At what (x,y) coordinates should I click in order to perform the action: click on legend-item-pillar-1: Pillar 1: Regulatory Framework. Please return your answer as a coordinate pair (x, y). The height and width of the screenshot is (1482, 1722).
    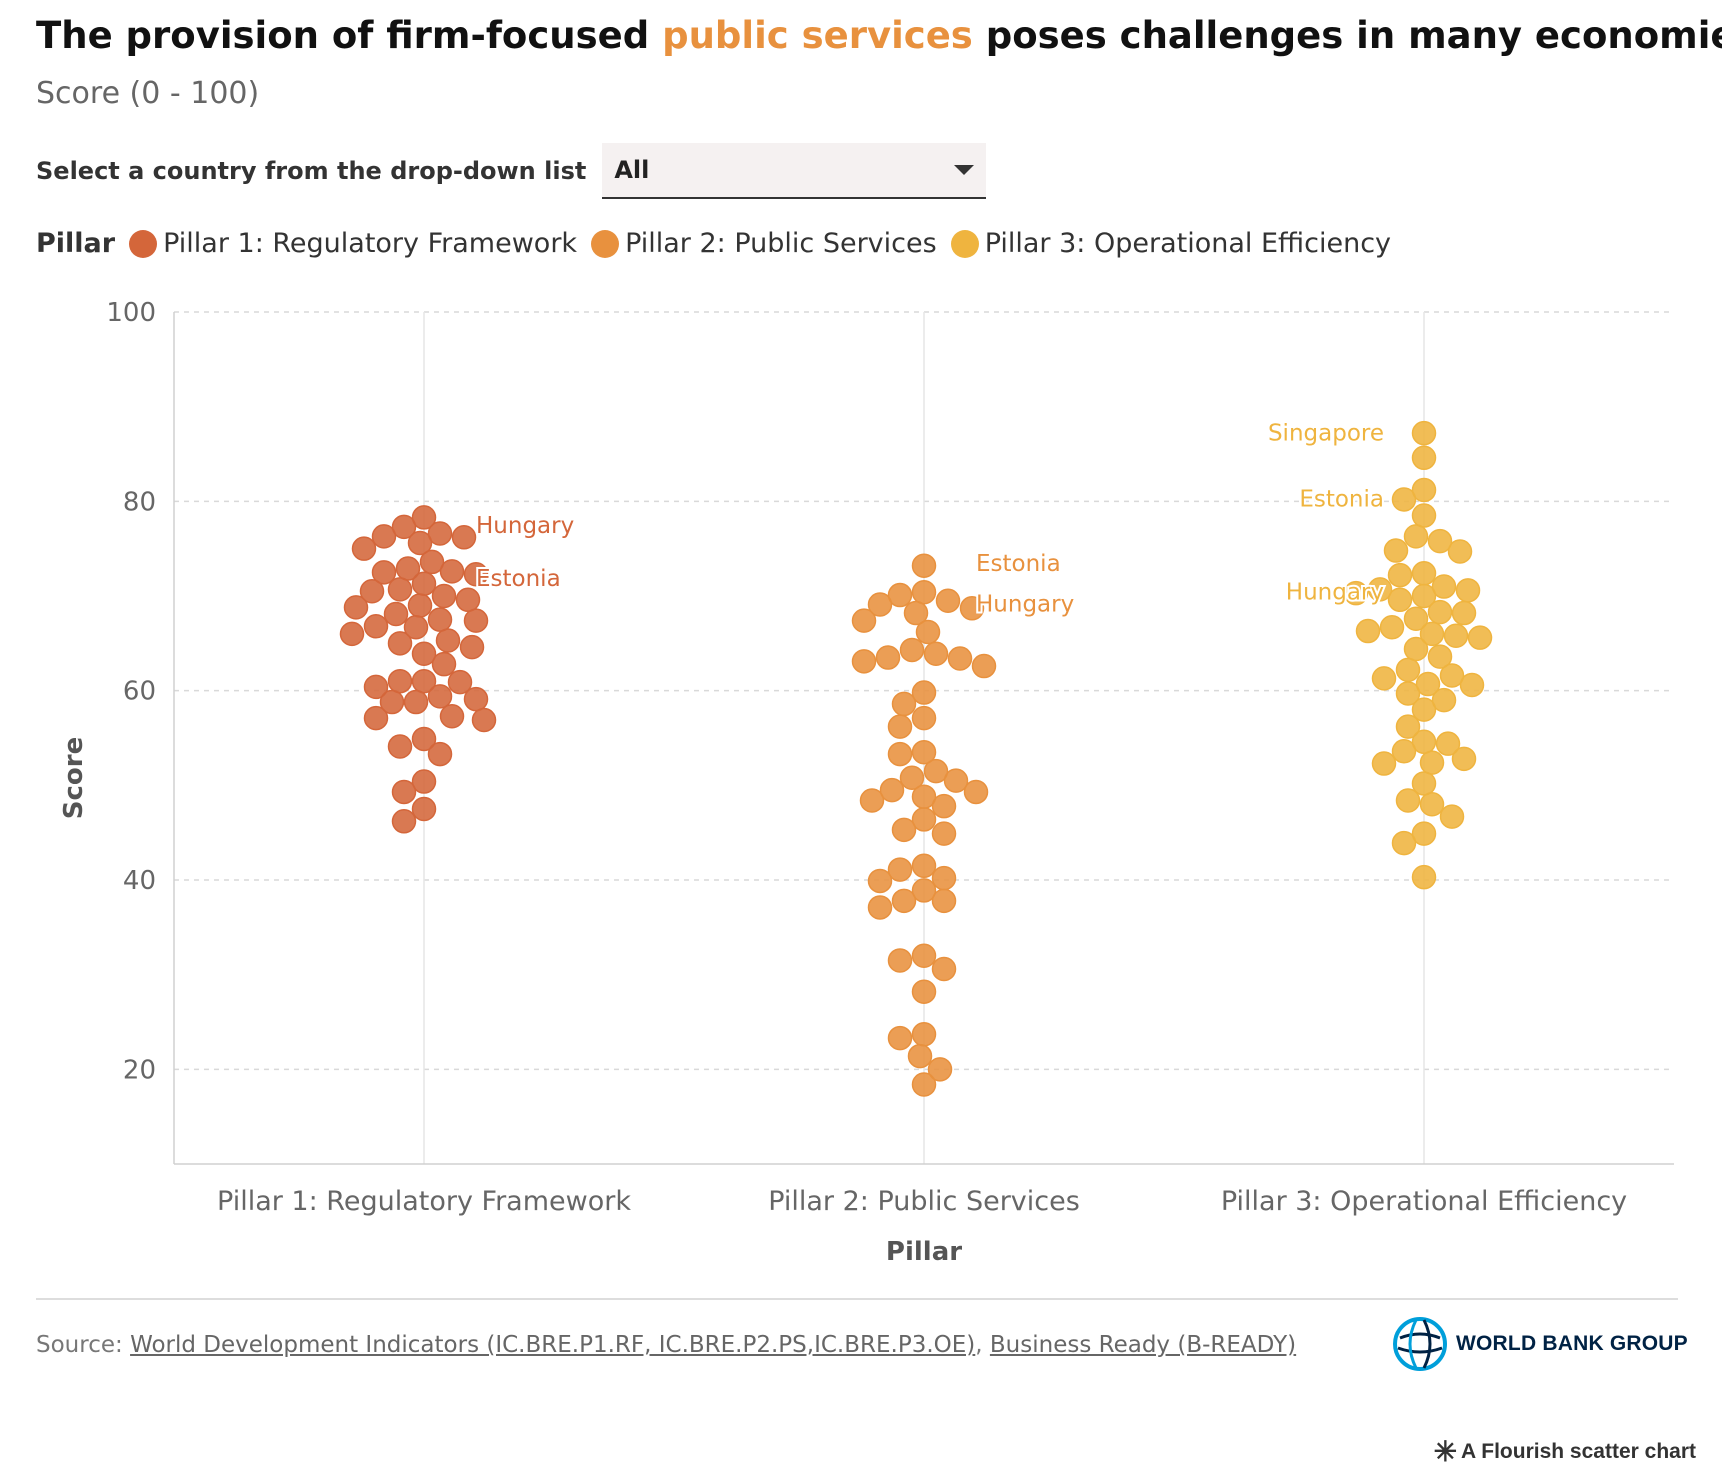
    Looking at the image, I should click on (353, 243).